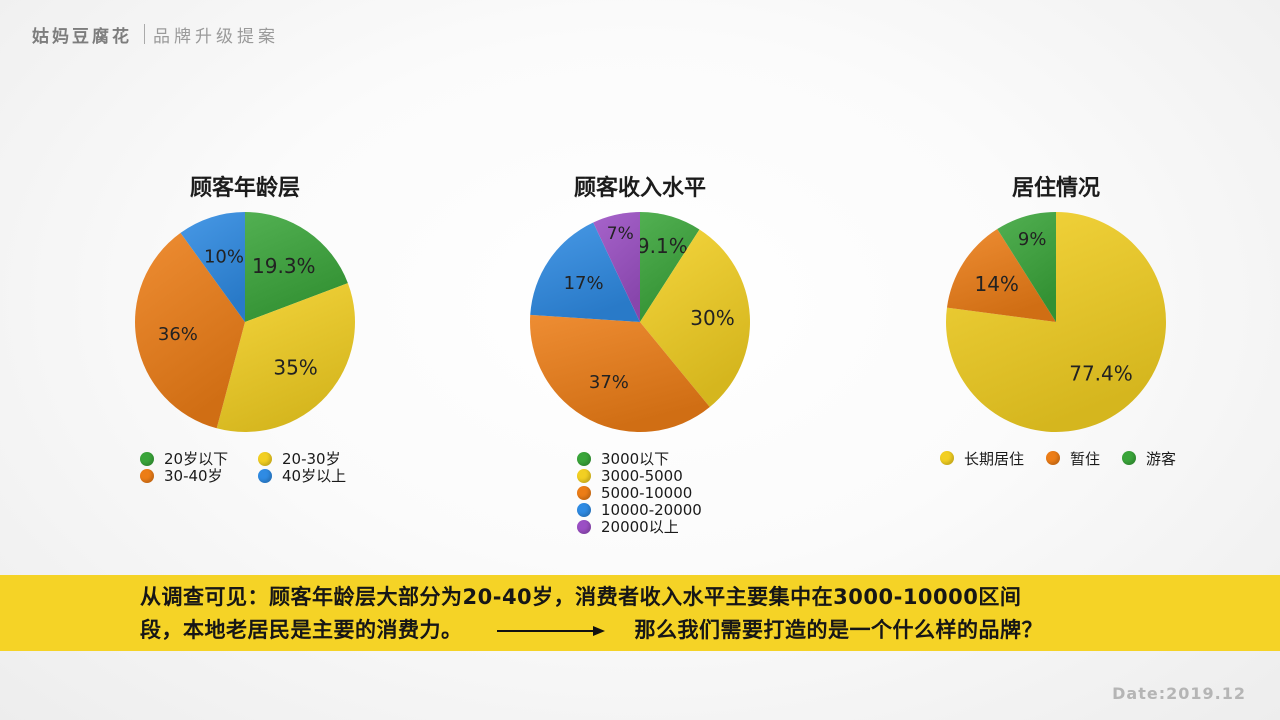 Image resolution: width=1280 pixels, height=720 pixels. I want to click on legend-label: 5000-10000, so click(647, 492).